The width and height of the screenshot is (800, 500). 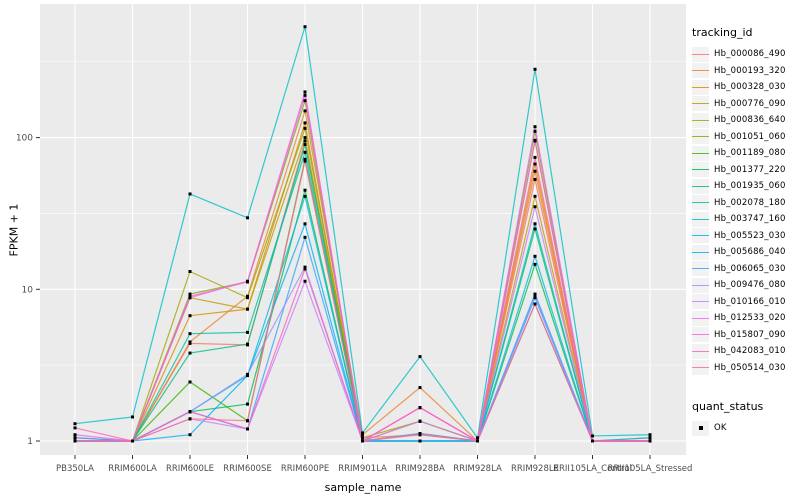 I want to click on legend-item-label: OK, so click(x=720, y=428).